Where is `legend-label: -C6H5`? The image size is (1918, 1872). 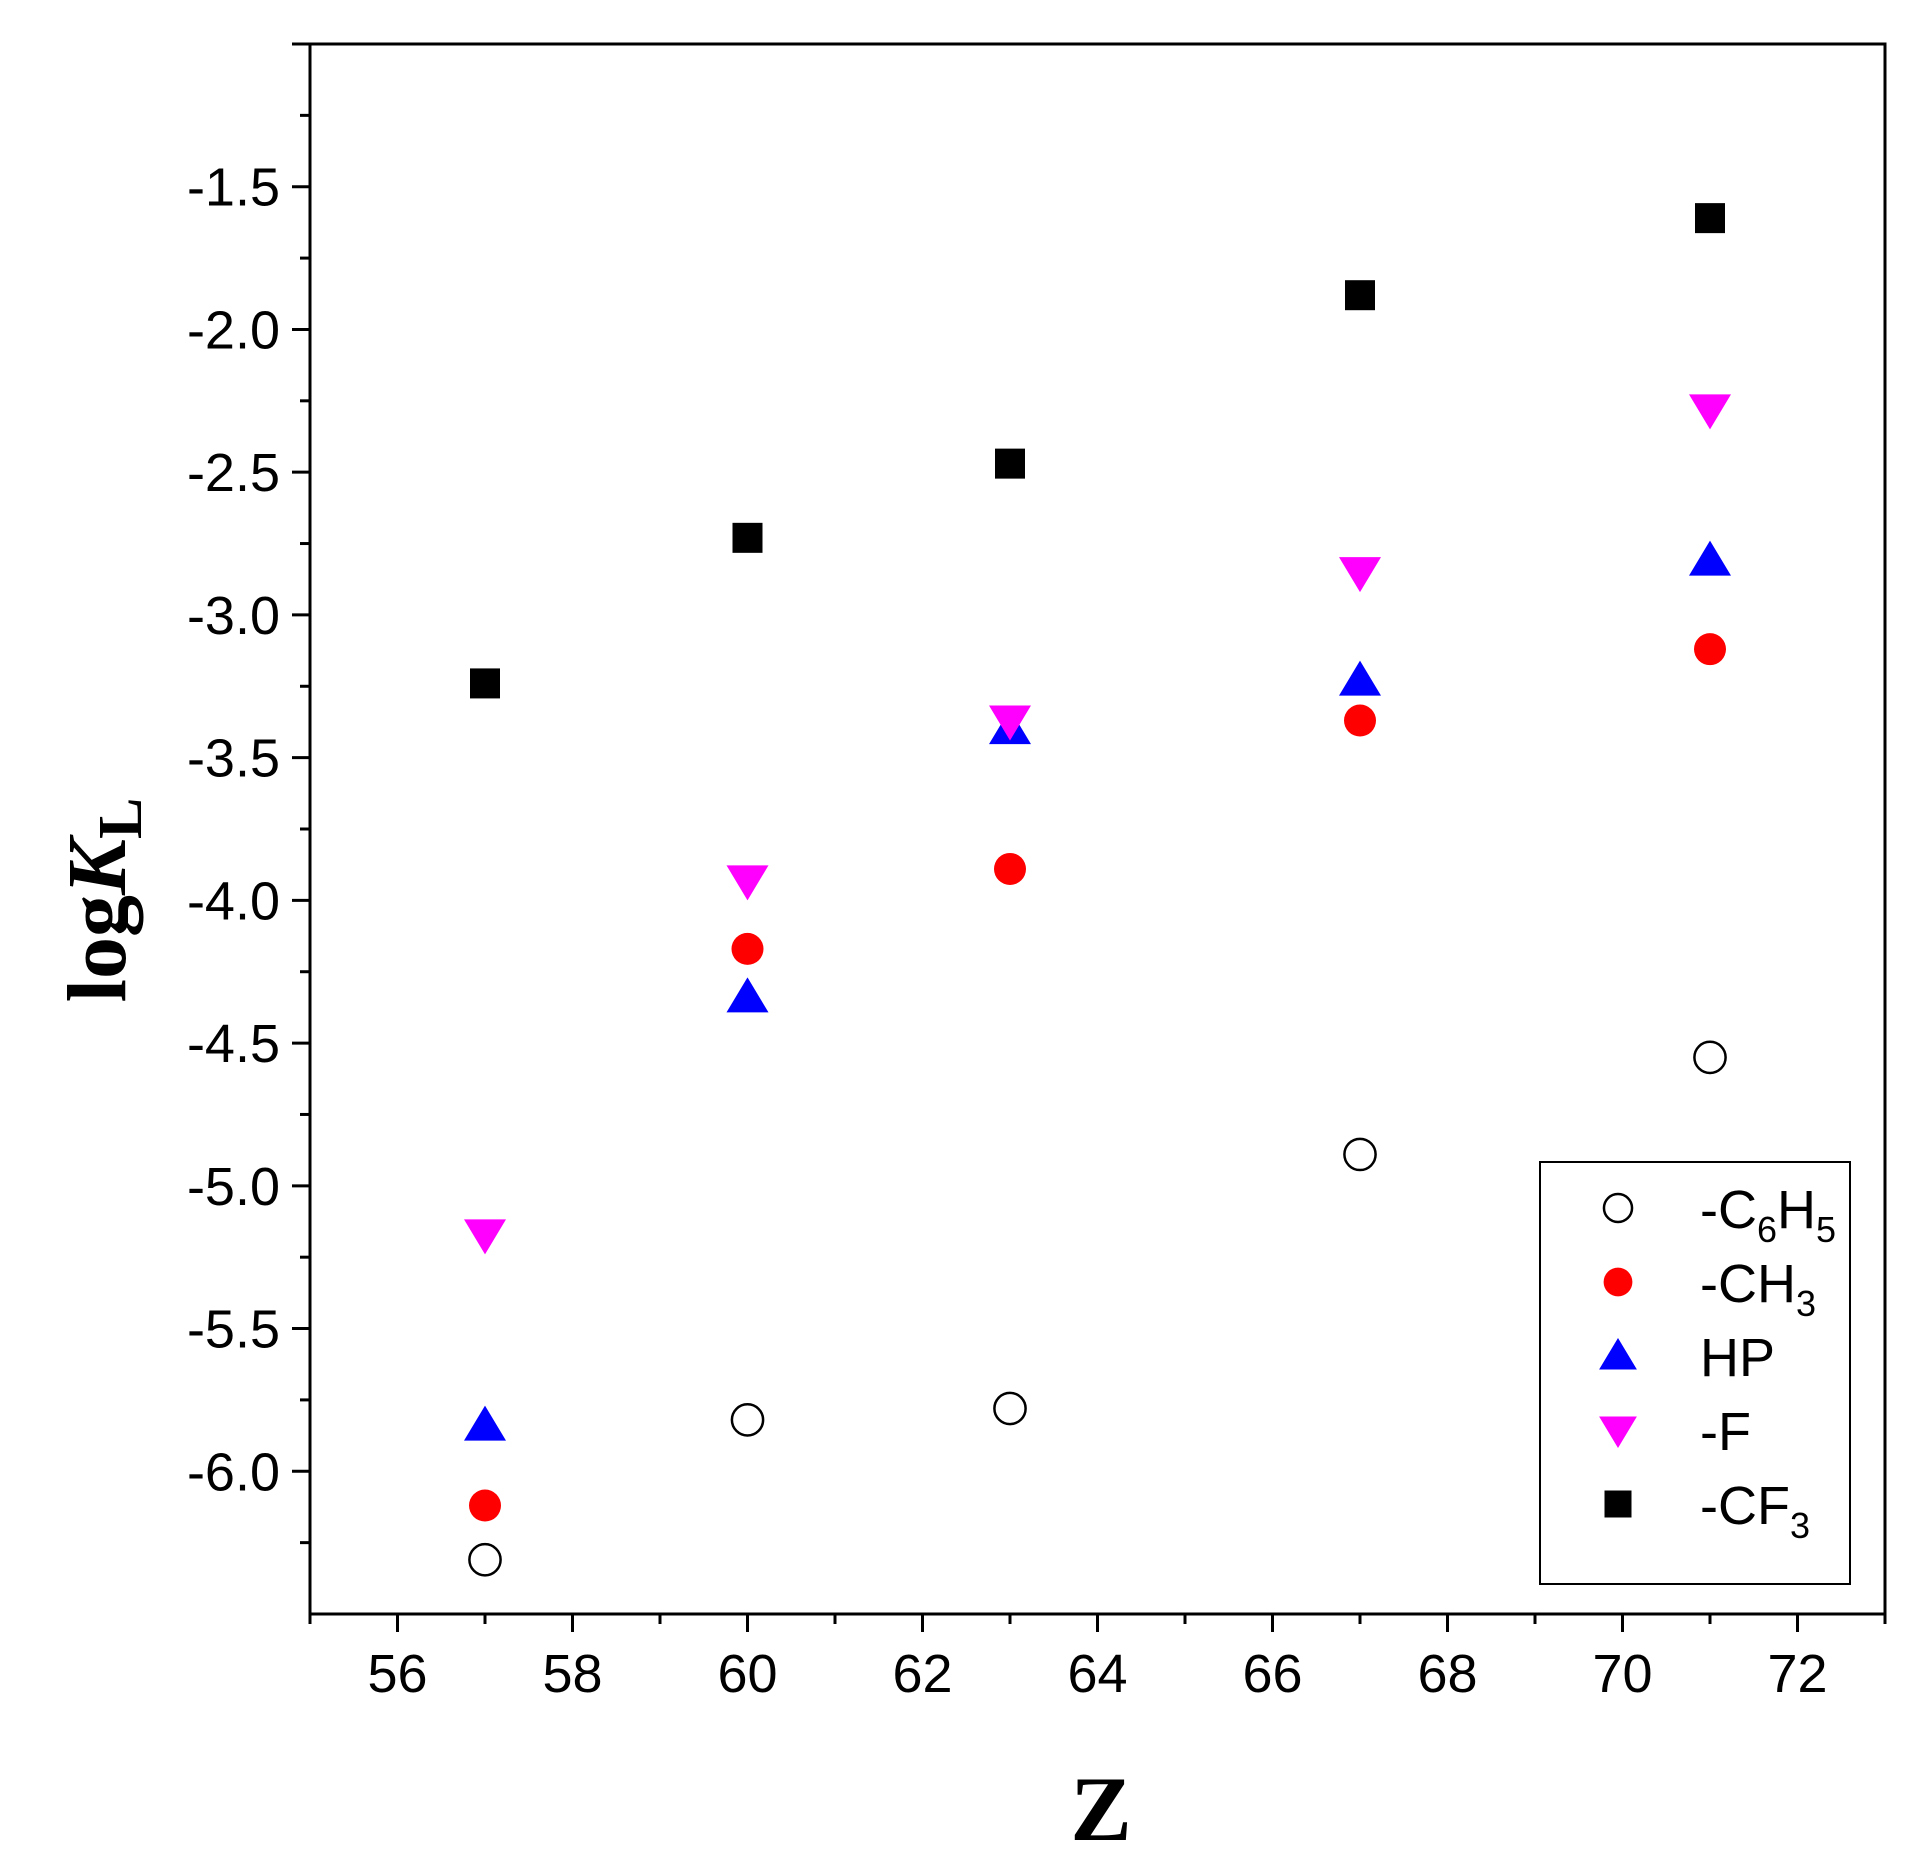
legend-label: -C6H5 is located at coordinates (1768, 1215).